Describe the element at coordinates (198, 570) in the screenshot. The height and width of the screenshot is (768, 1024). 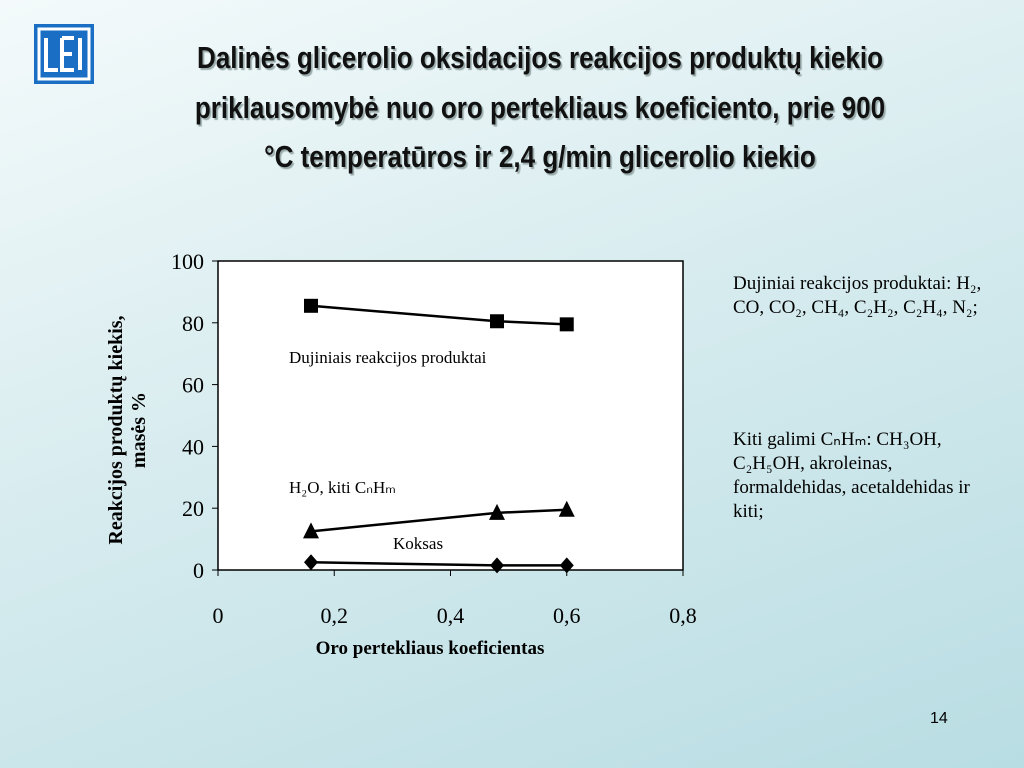
I see `y-tick-label: 0` at that location.